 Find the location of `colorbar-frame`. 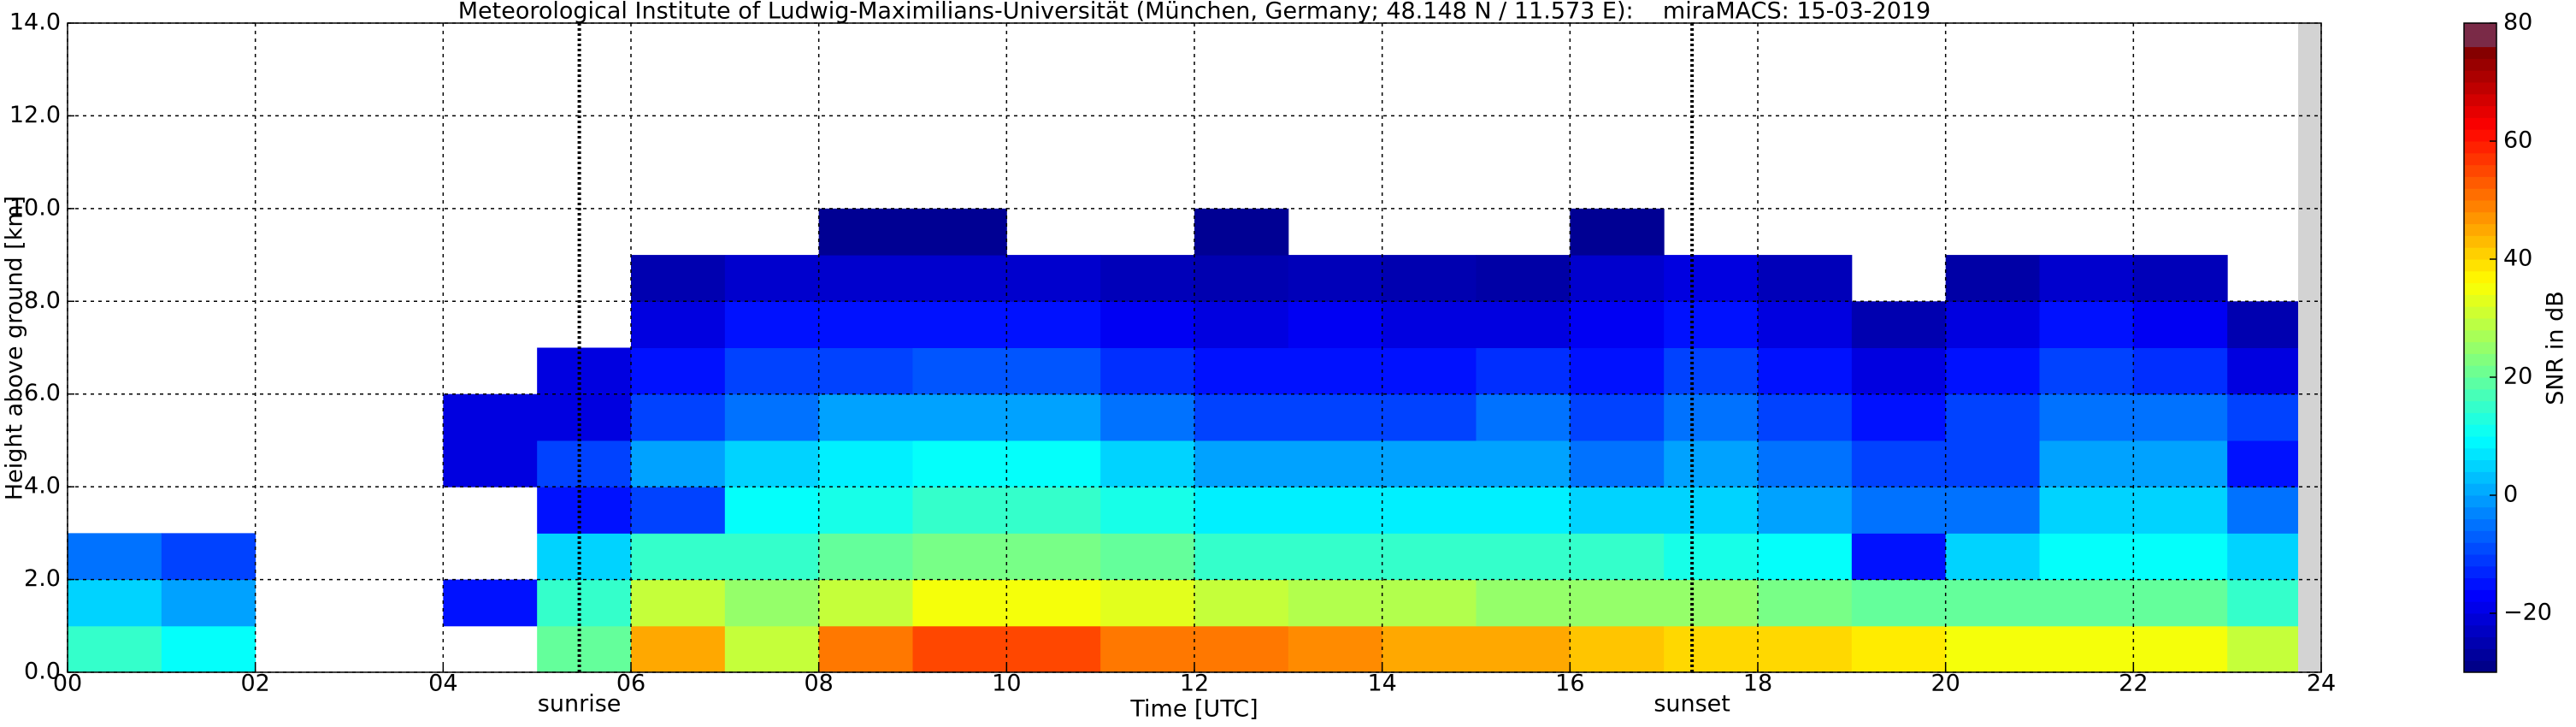

colorbar-frame is located at coordinates (2480, 347).